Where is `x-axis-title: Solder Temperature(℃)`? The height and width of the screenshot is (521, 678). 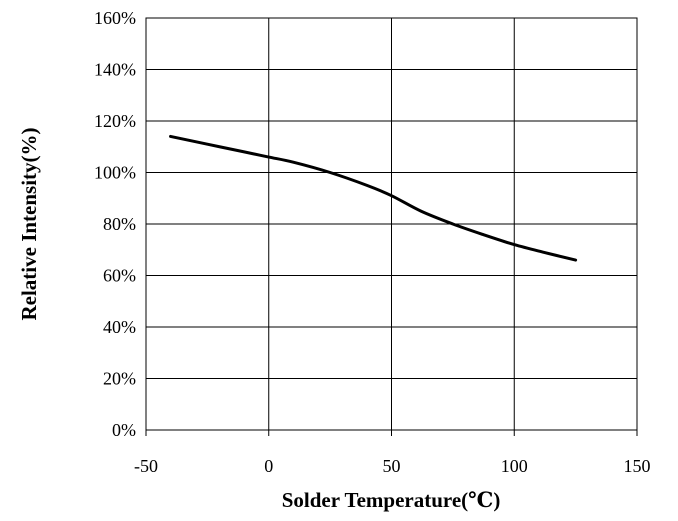
x-axis-title: Solder Temperature(℃) is located at coordinates (391, 500).